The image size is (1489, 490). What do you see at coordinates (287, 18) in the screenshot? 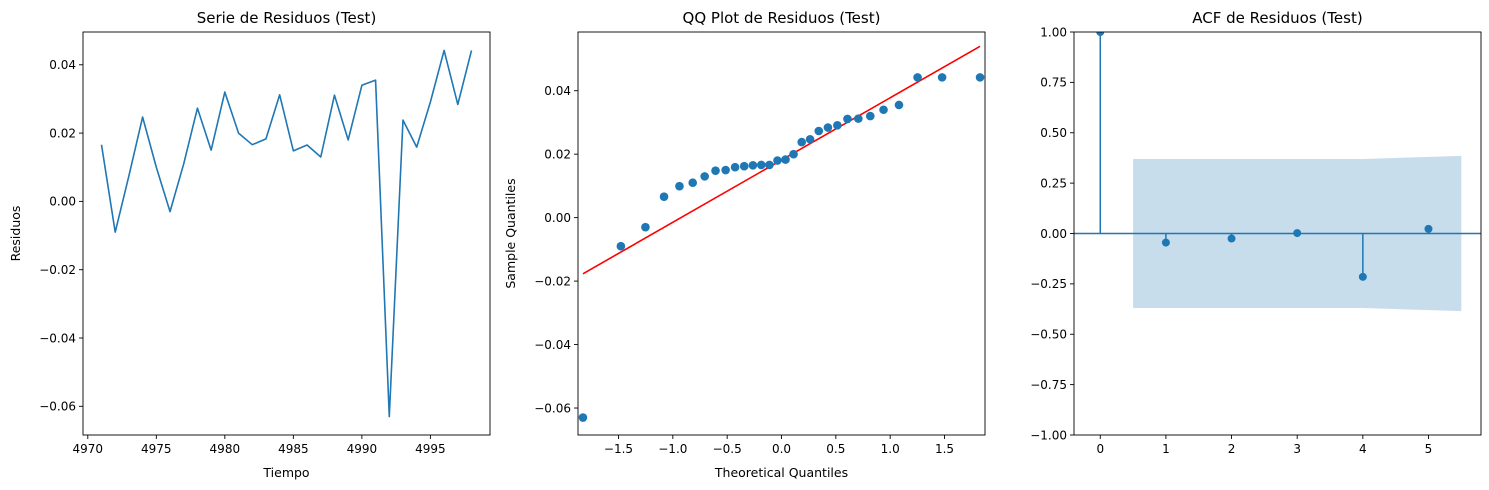
I see `chart-title: Serie de Residuos (Test)` at bounding box center [287, 18].